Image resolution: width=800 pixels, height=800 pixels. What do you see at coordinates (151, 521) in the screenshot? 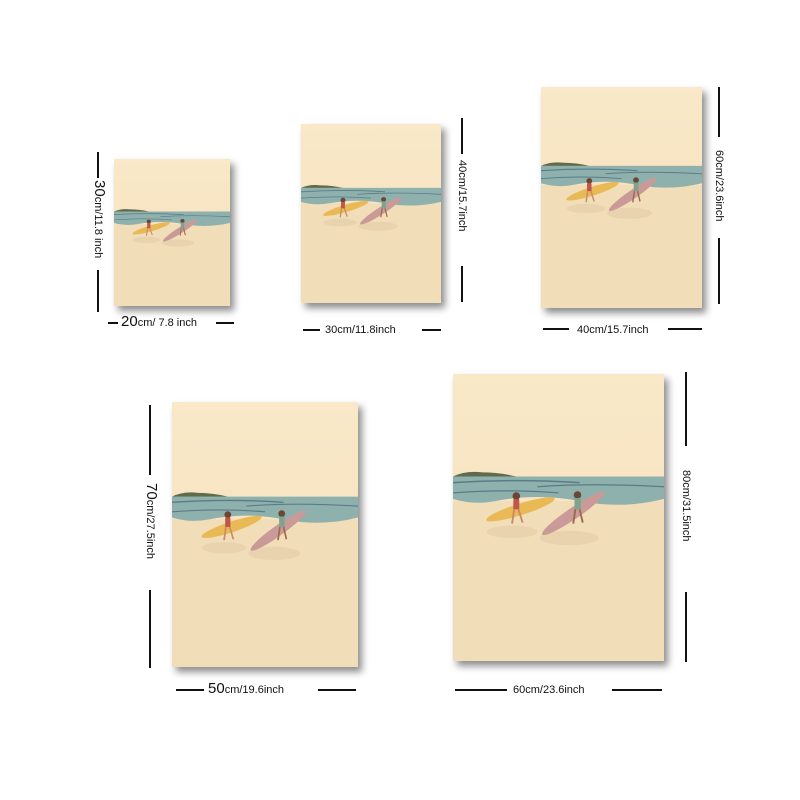
I see `height-label-50x70: 70cm/27.5inch` at bounding box center [151, 521].